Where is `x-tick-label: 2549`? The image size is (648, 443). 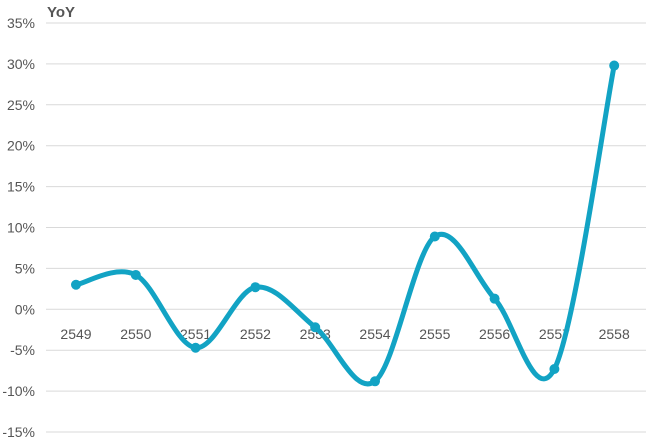 x-tick-label: 2549 is located at coordinates (75, 334).